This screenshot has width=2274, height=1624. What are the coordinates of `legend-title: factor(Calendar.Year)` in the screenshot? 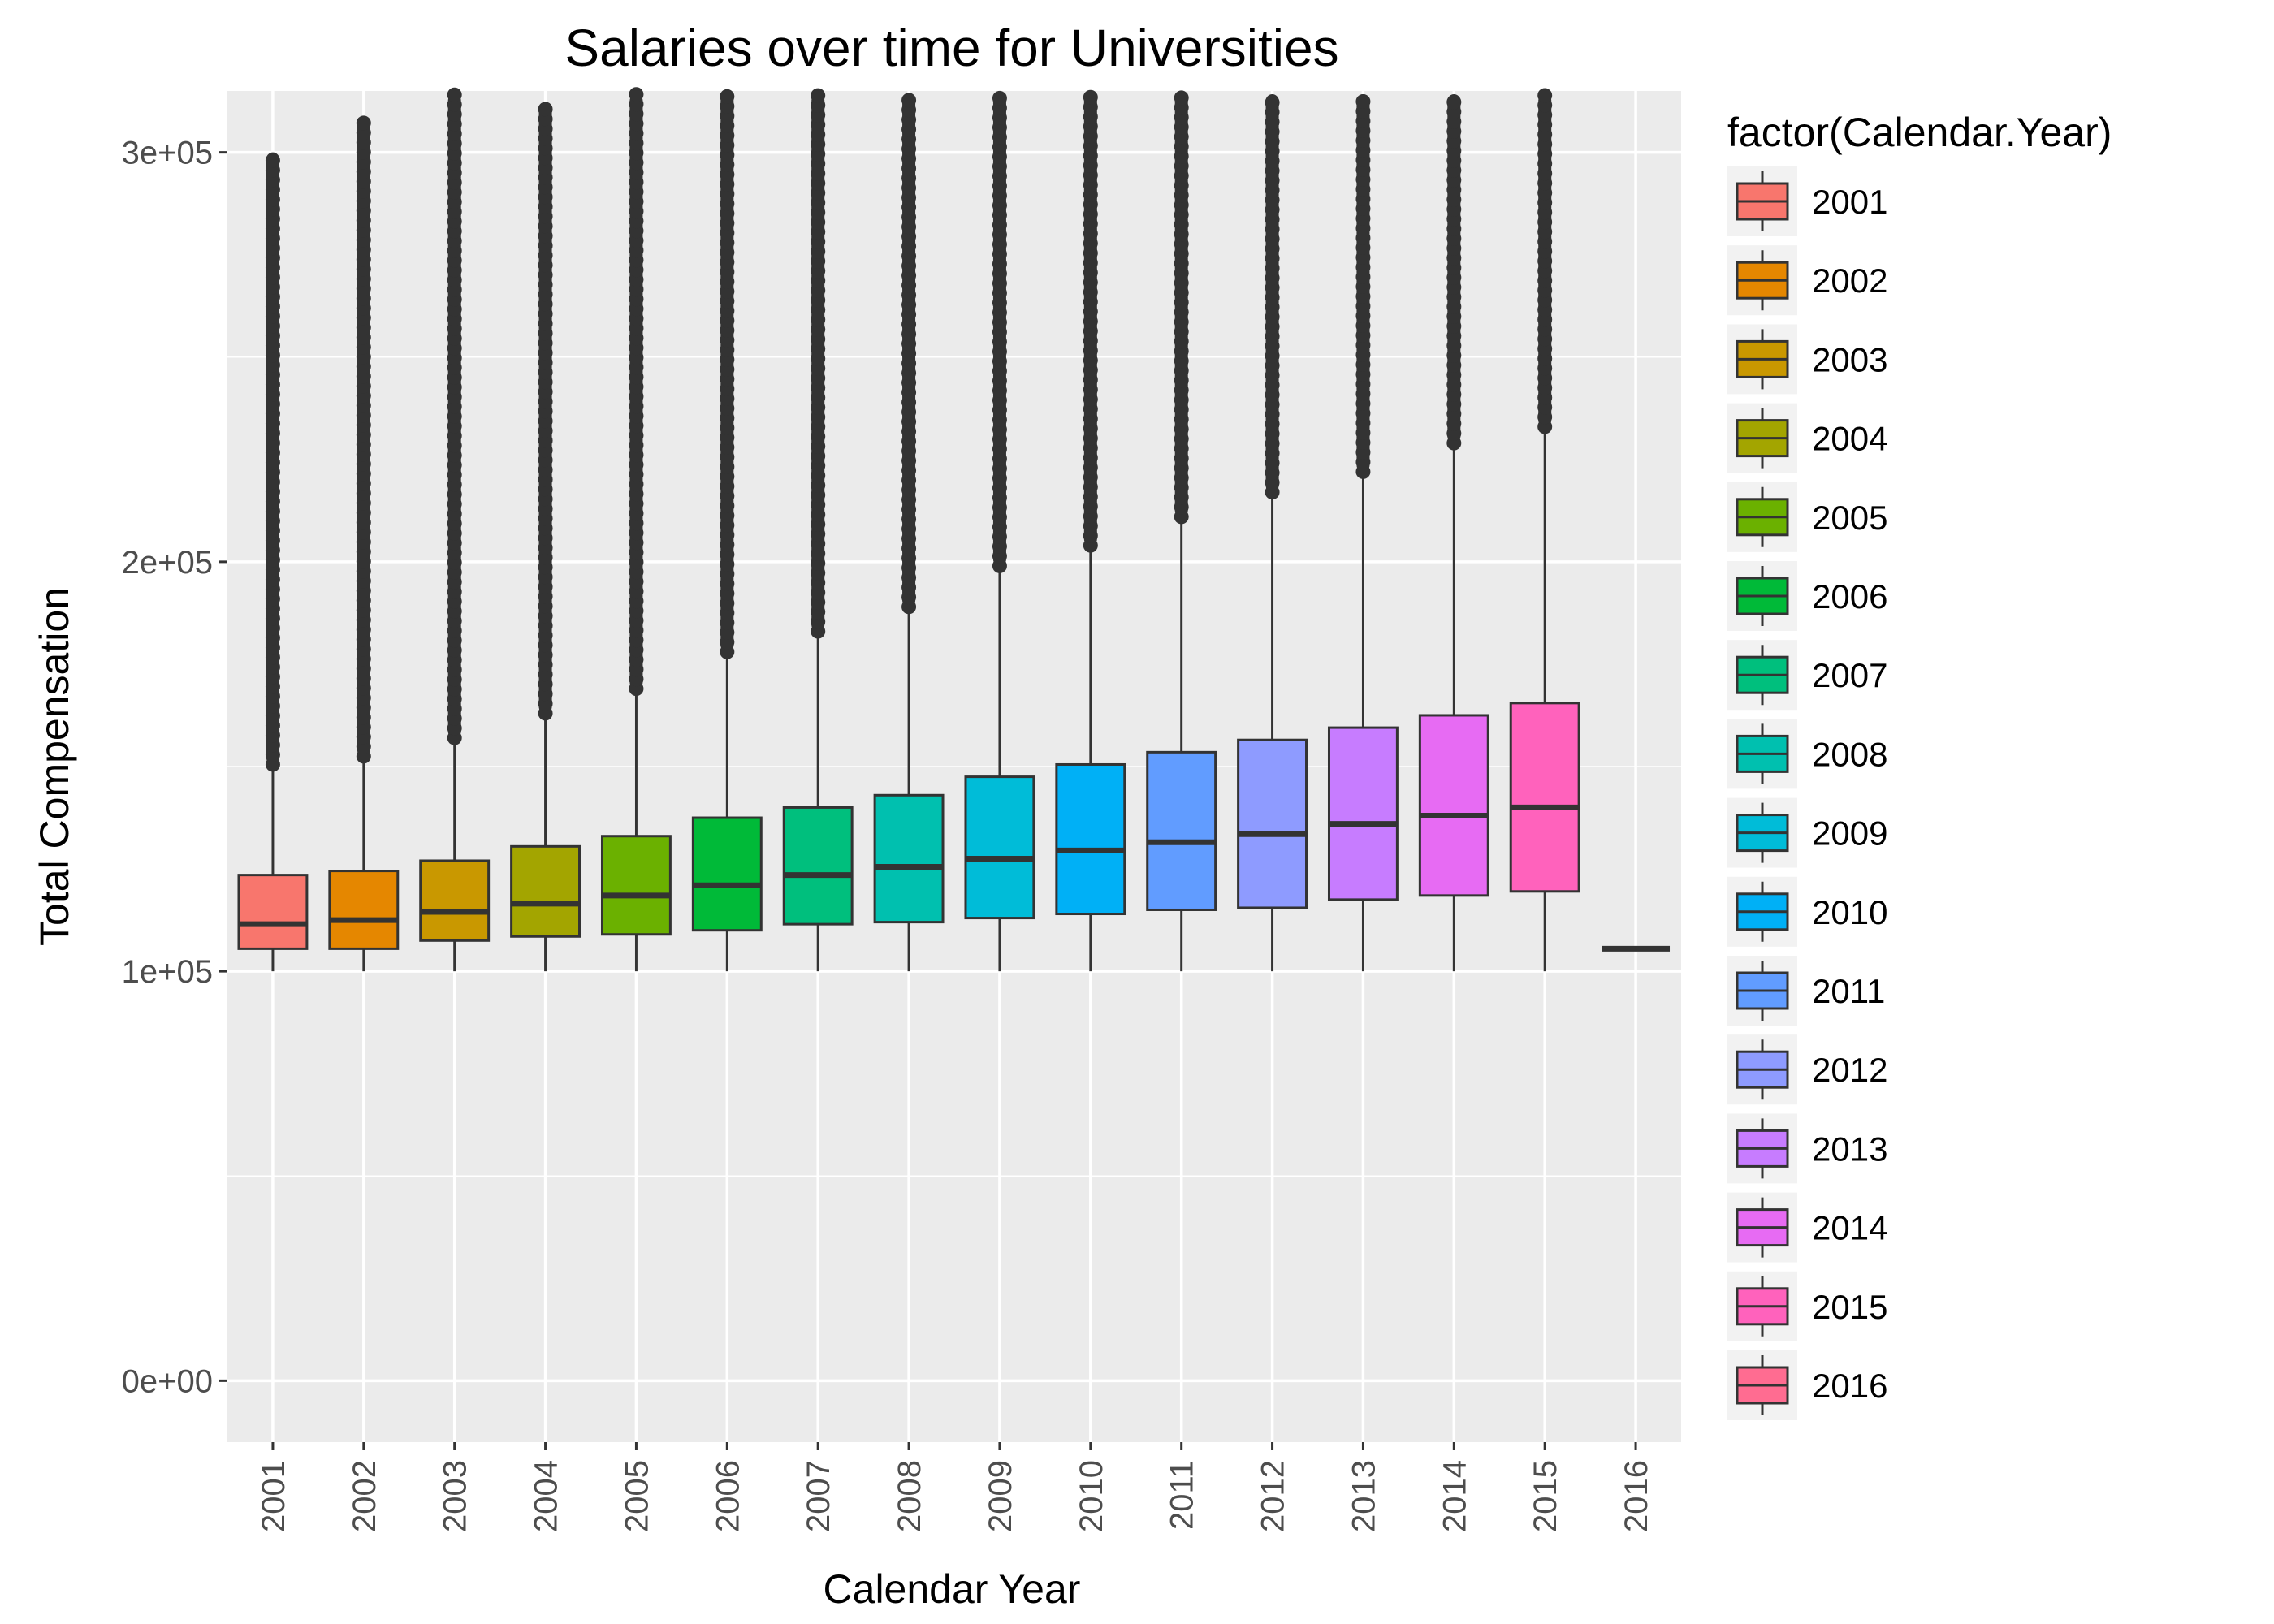 It's located at (1920, 132).